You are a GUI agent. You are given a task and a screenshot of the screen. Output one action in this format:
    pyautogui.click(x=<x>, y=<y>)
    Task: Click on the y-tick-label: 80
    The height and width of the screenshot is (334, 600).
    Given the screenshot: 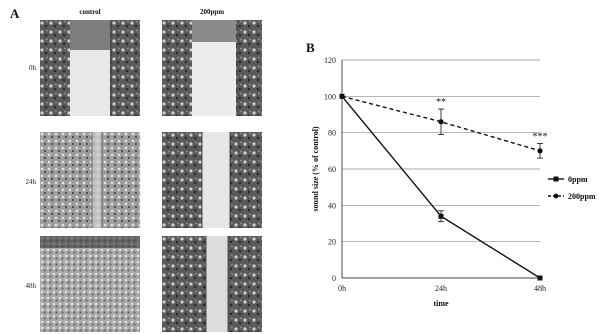 What is the action you would take?
    pyautogui.click(x=332, y=133)
    